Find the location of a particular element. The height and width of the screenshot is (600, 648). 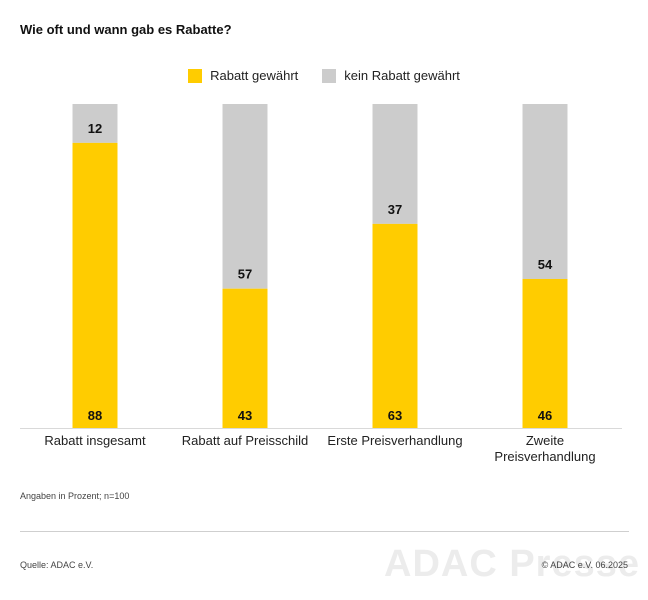

data-label-granted: 46 is located at coordinates (545, 415).